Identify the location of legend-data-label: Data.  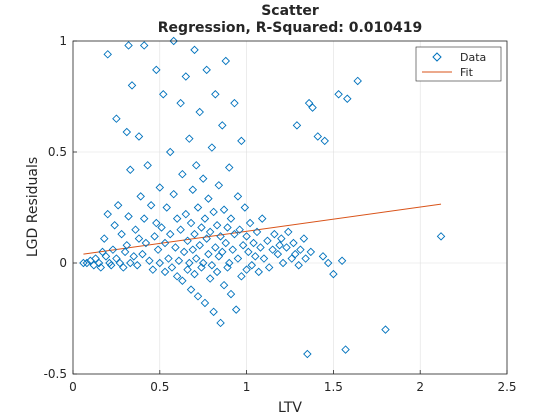
(473, 57).